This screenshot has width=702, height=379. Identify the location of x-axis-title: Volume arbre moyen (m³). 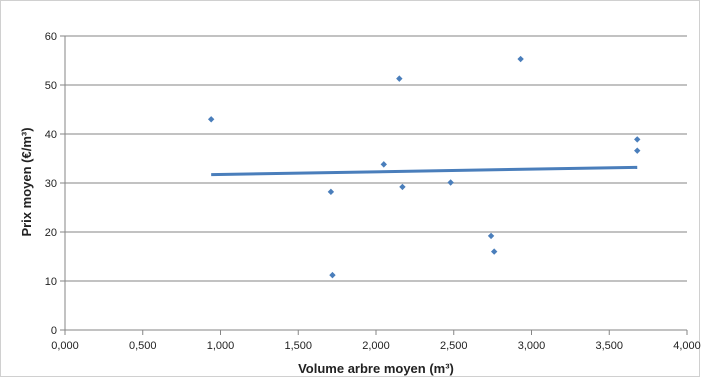
(376, 368).